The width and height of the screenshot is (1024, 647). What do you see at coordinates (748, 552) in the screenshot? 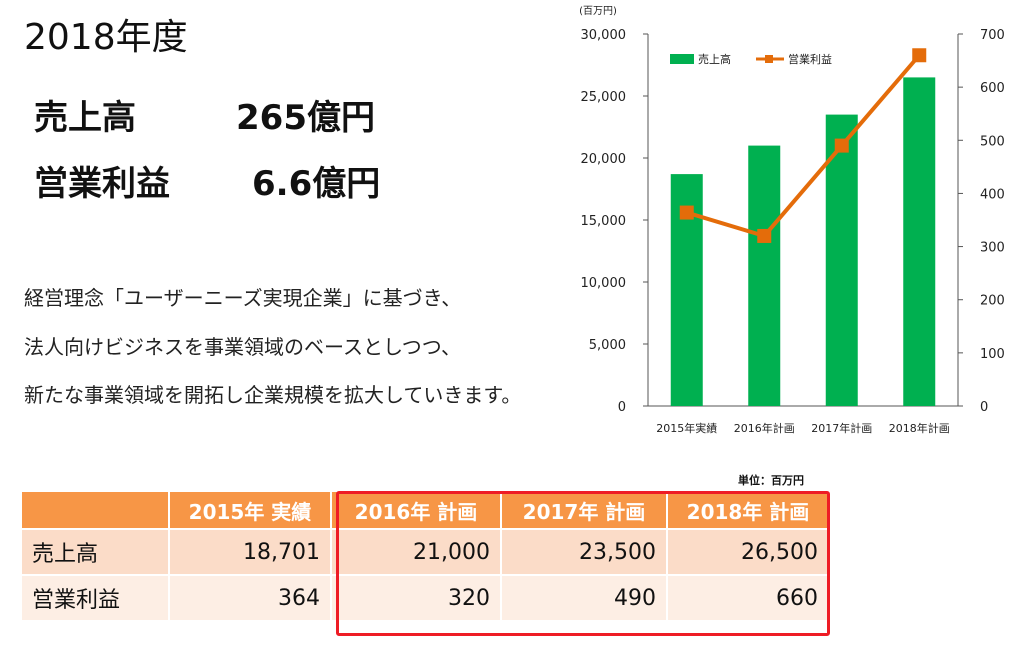
I see `table-cell: 26,500` at bounding box center [748, 552].